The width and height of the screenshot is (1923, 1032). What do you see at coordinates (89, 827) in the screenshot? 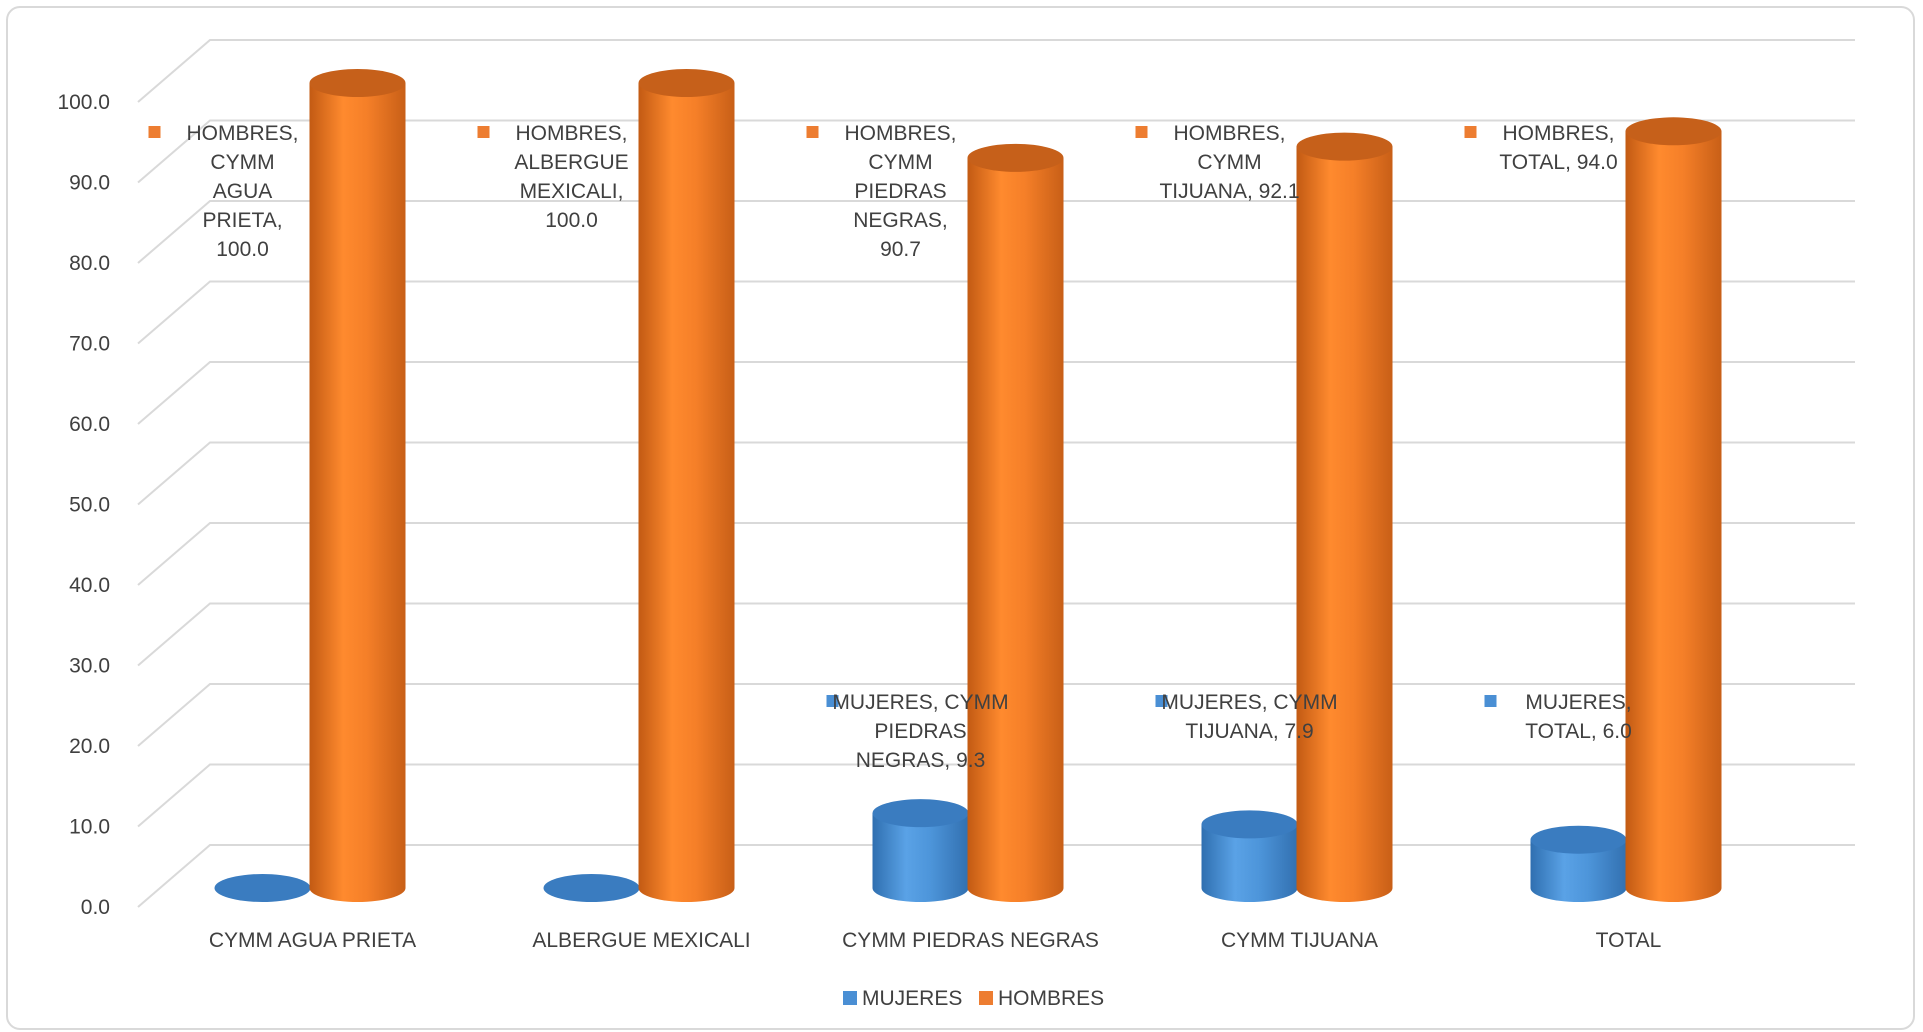
I see `y-tick-label: 10.0` at bounding box center [89, 827].